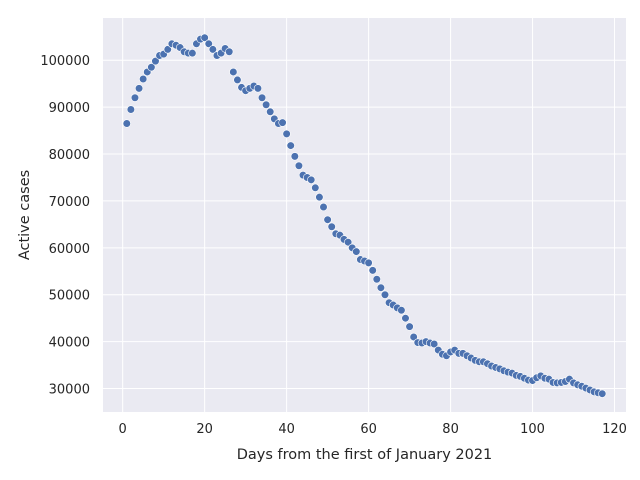  Describe the element at coordinates (69, 155) in the screenshot. I see `y-tick-label: 80000` at that location.